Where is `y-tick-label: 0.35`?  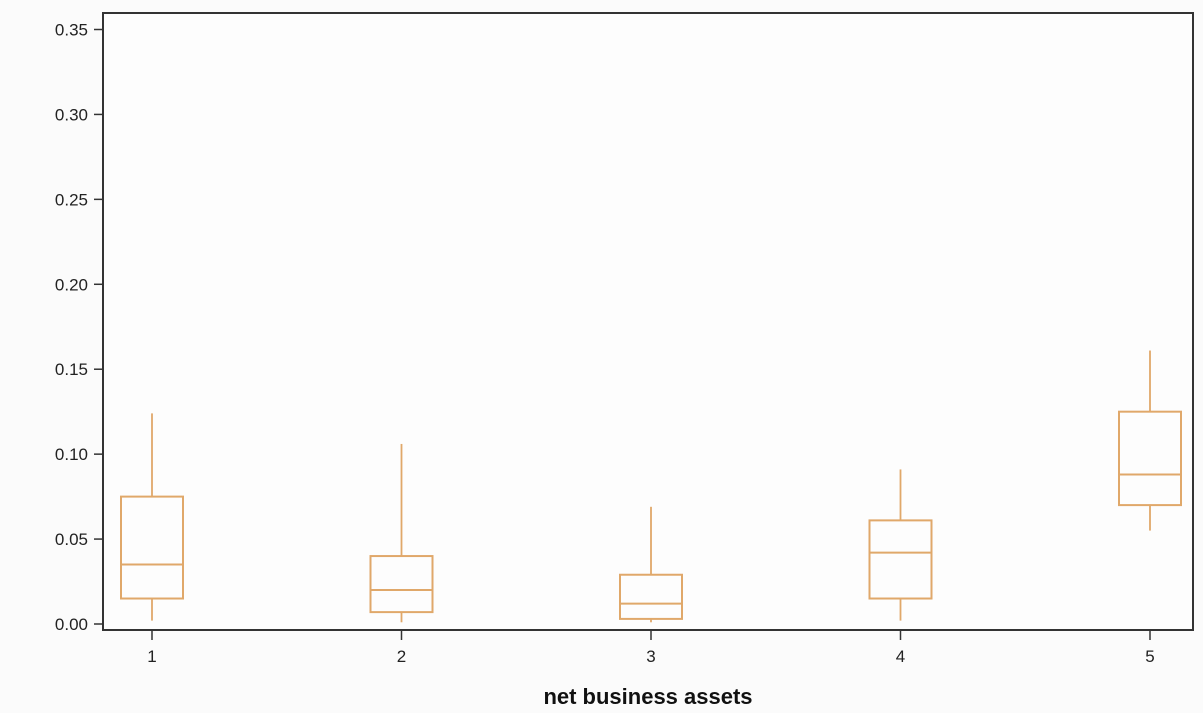 y-tick-label: 0.35 is located at coordinates (71, 30).